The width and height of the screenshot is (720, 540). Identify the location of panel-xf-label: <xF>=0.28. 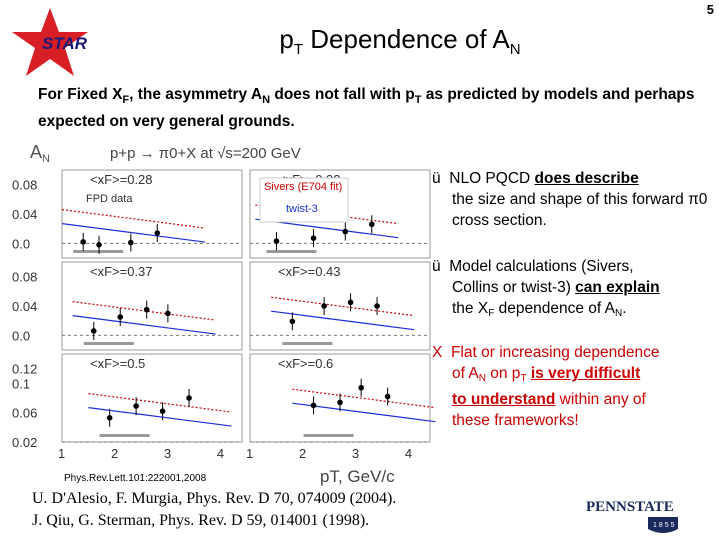
(121, 179).